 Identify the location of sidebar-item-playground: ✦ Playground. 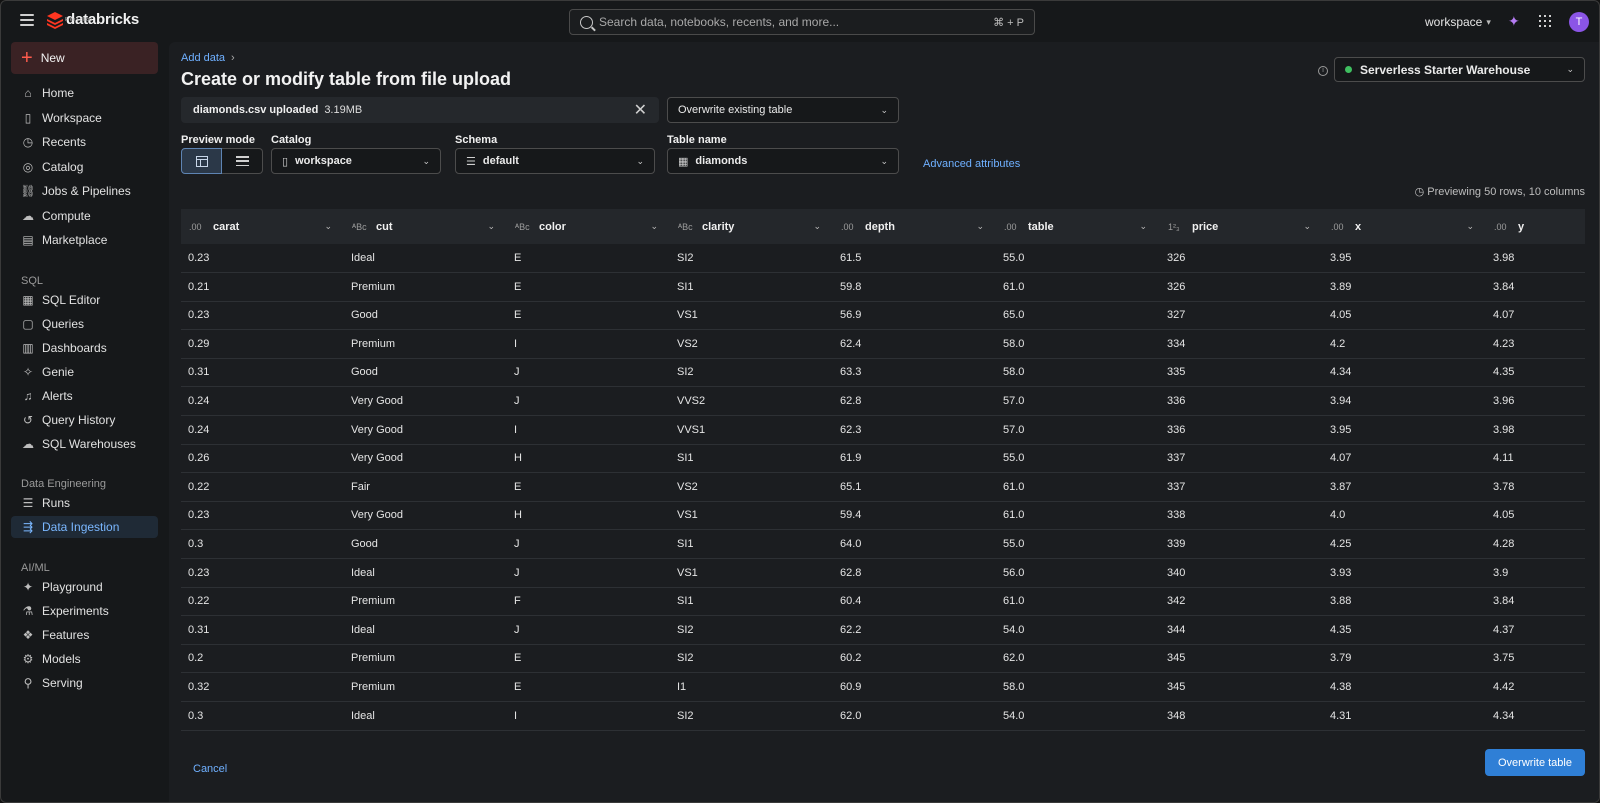
(84, 587).